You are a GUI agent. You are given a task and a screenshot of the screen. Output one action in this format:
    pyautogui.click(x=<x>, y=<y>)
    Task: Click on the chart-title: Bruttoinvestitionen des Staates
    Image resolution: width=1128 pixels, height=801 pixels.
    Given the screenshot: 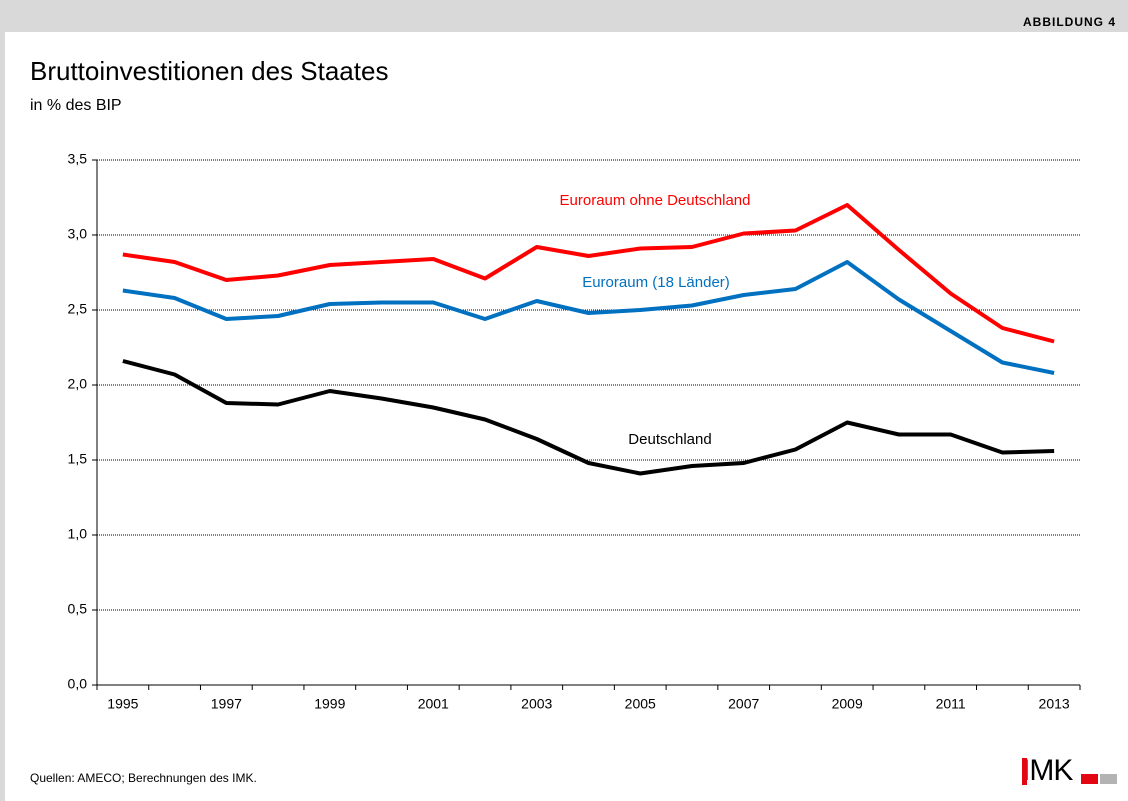 What is the action you would take?
    pyautogui.click(x=209, y=71)
    